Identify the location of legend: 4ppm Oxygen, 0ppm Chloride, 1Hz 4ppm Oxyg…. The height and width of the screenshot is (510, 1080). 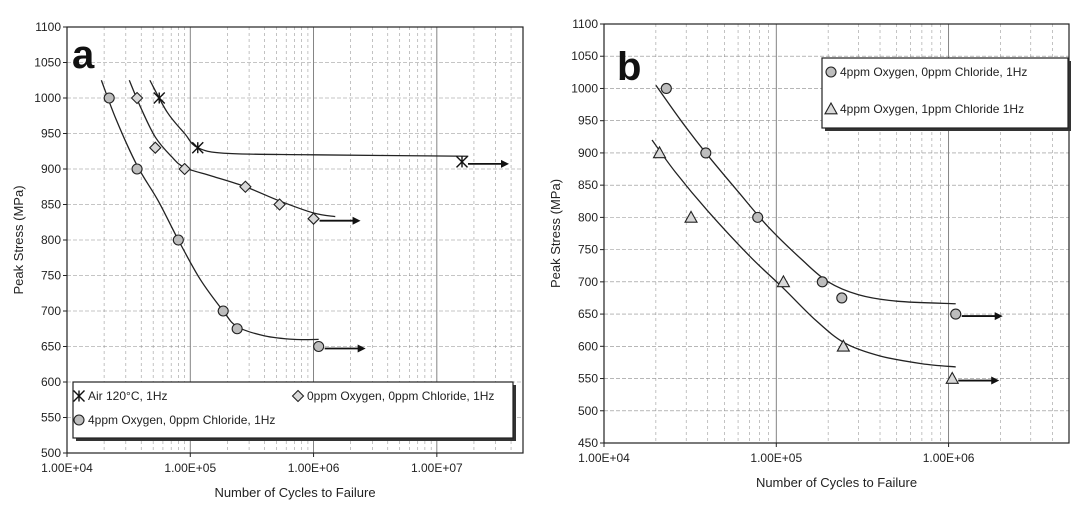
(946, 94).